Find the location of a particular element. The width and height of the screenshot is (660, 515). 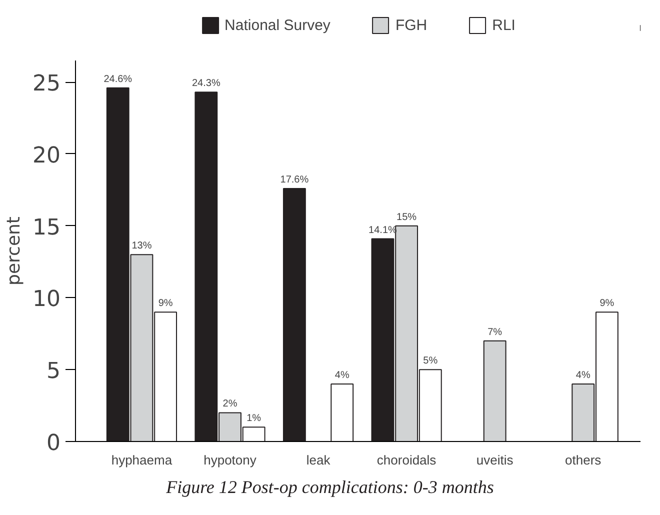

y-tick-label: 25 is located at coordinates (46, 84).